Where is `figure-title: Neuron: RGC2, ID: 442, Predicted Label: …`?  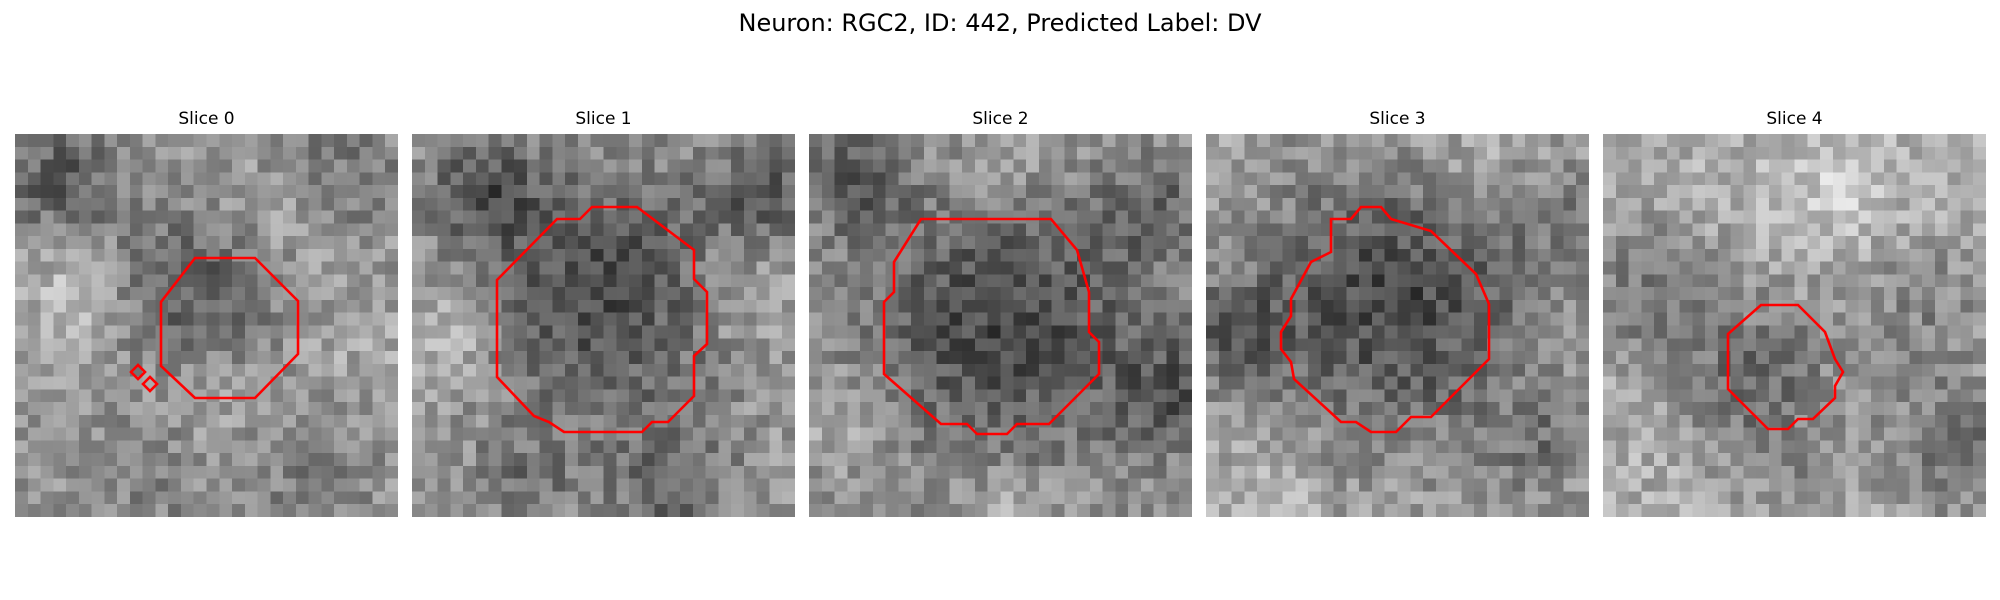 figure-title: Neuron: RGC2, ID: 442, Predicted Label: … is located at coordinates (1000, 23).